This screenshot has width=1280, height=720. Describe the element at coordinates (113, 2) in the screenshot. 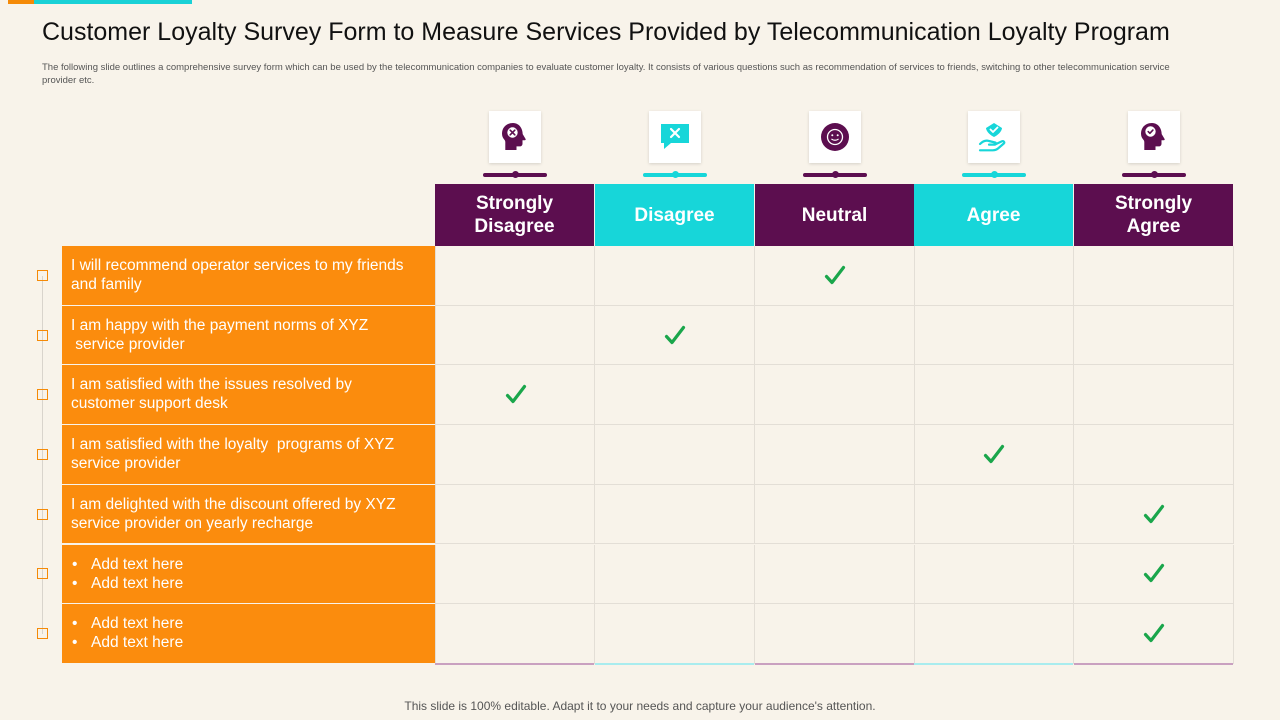

I see `accent-bar-cyan` at that location.